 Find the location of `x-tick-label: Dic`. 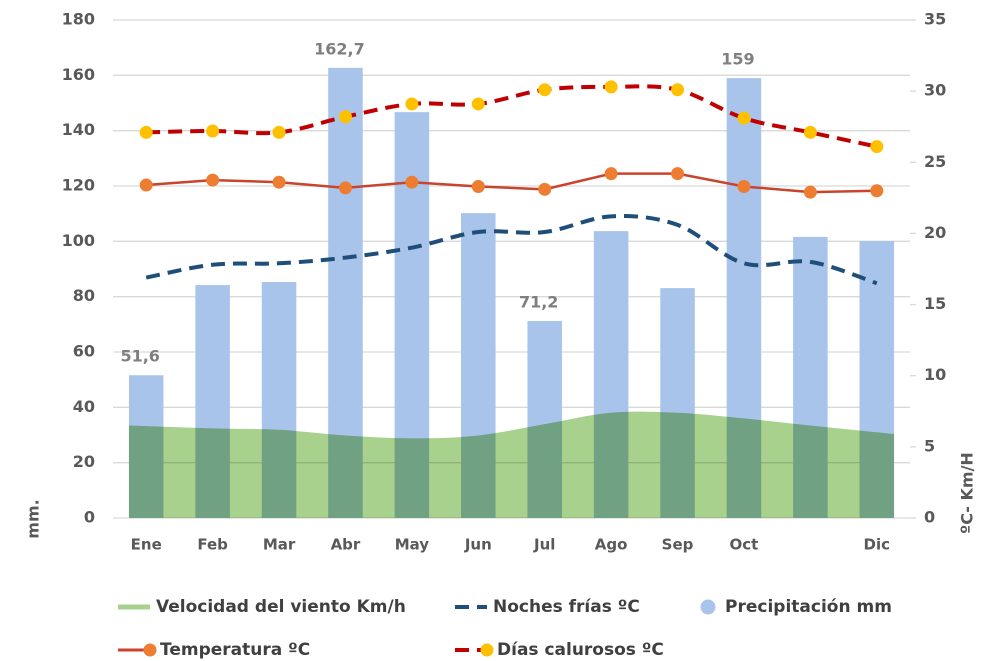

x-tick-label: Dic is located at coordinates (877, 545).